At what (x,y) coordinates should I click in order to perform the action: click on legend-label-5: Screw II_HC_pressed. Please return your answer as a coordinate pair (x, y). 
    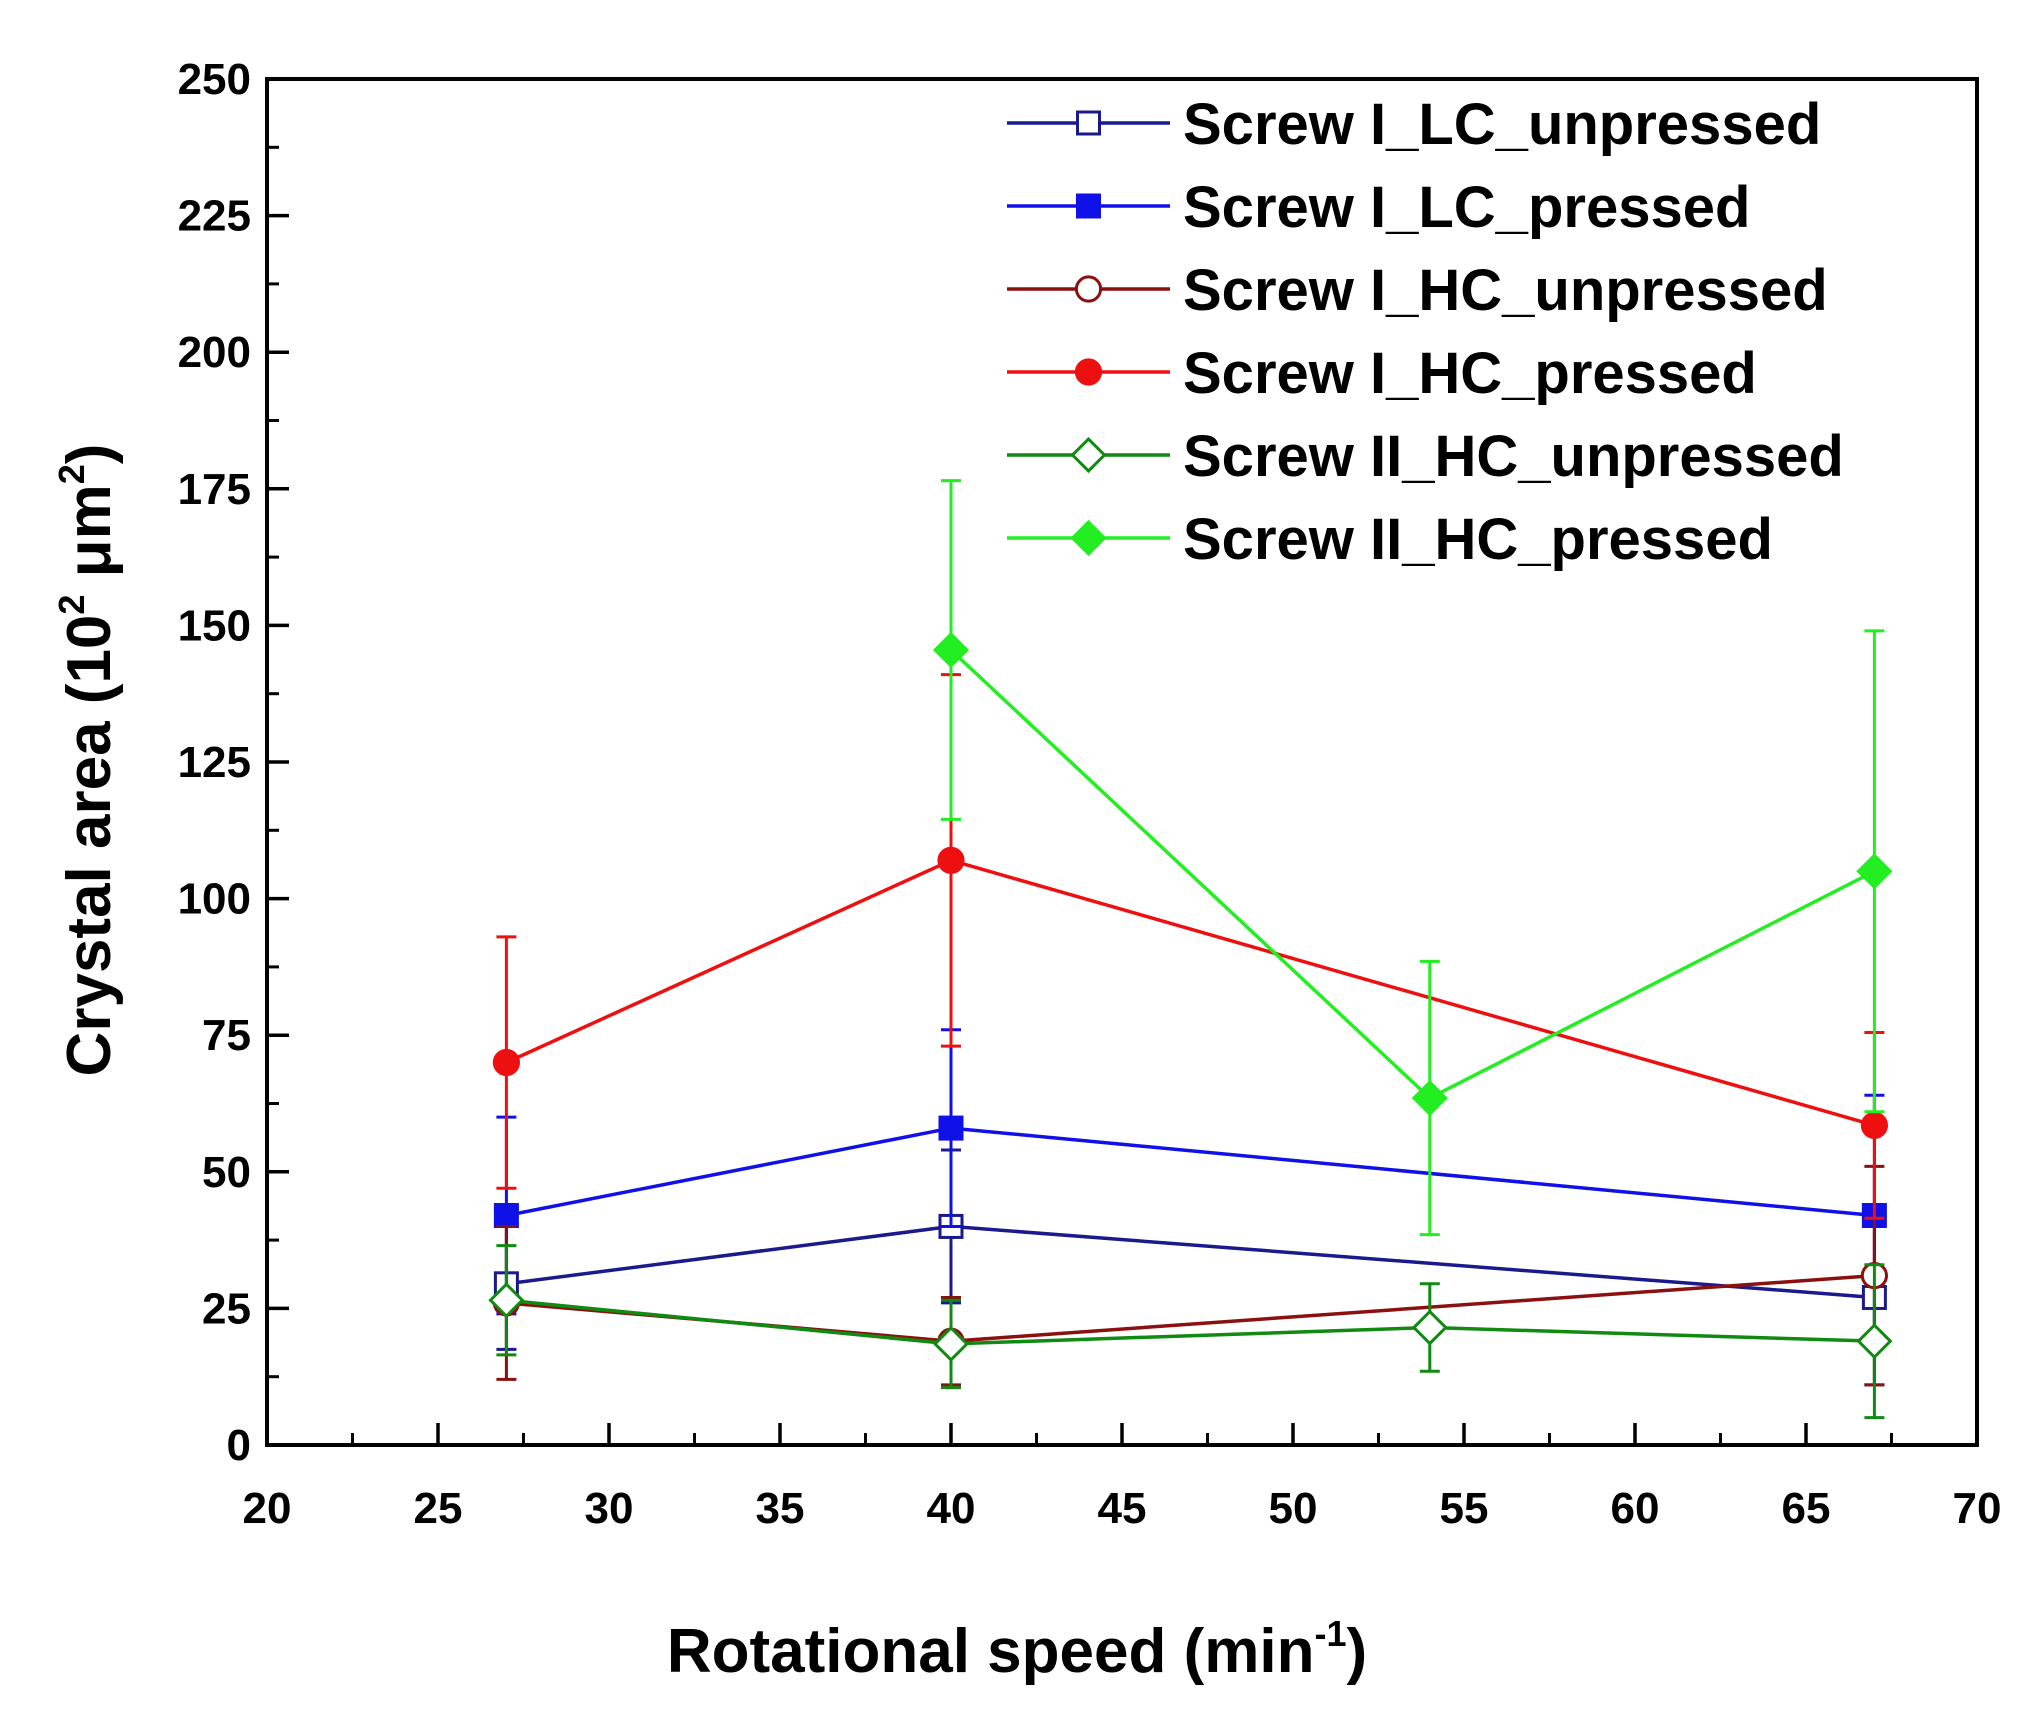
    Looking at the image, I should click on (1478, 539).